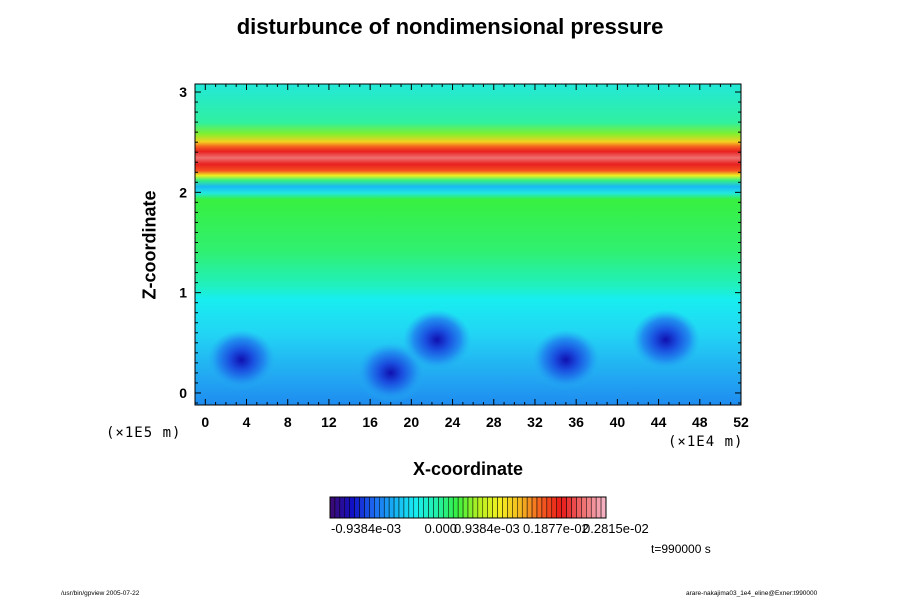 Image resolution: width=900 pixels, height=600 pixels. I want to click on colorbar-tick-label: 0.000, so click(441, 528).